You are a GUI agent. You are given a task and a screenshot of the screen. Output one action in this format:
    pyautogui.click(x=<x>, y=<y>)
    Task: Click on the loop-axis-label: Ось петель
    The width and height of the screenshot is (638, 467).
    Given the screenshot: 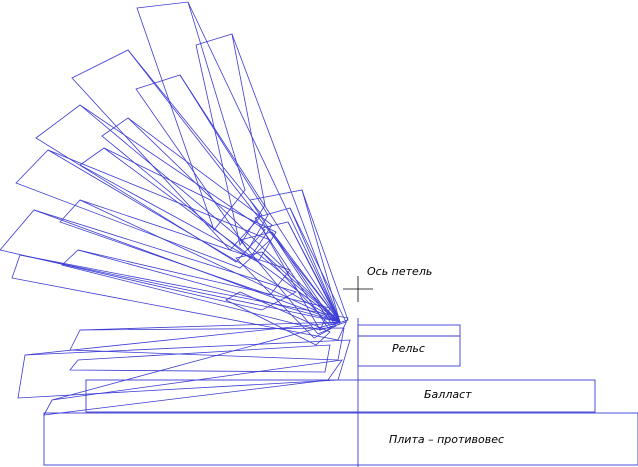 What is the action you would take?
    pyautogui.click(x=399, y=271)
    